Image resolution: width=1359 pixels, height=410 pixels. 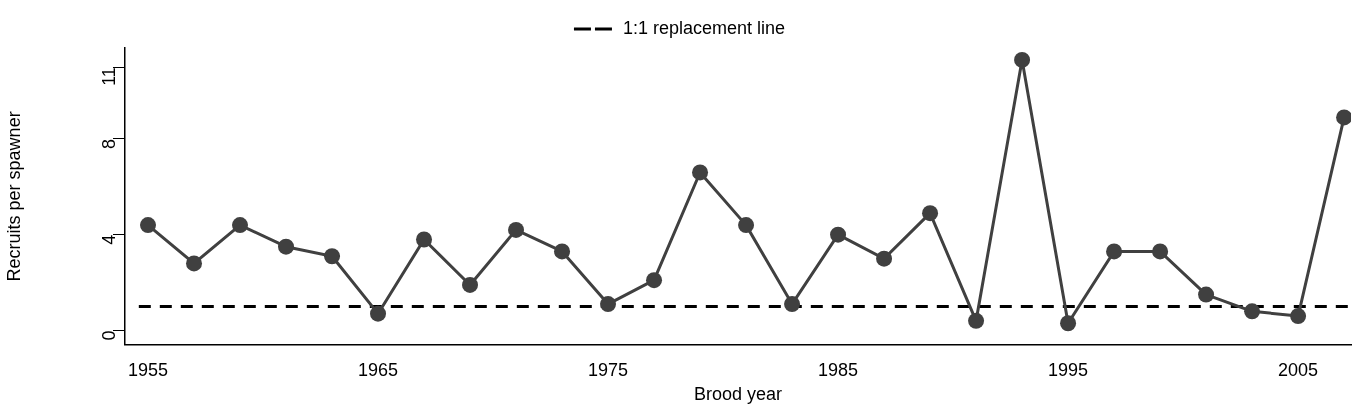 I want to click on x-tick-label: 1955, so click(x=148, y=369).